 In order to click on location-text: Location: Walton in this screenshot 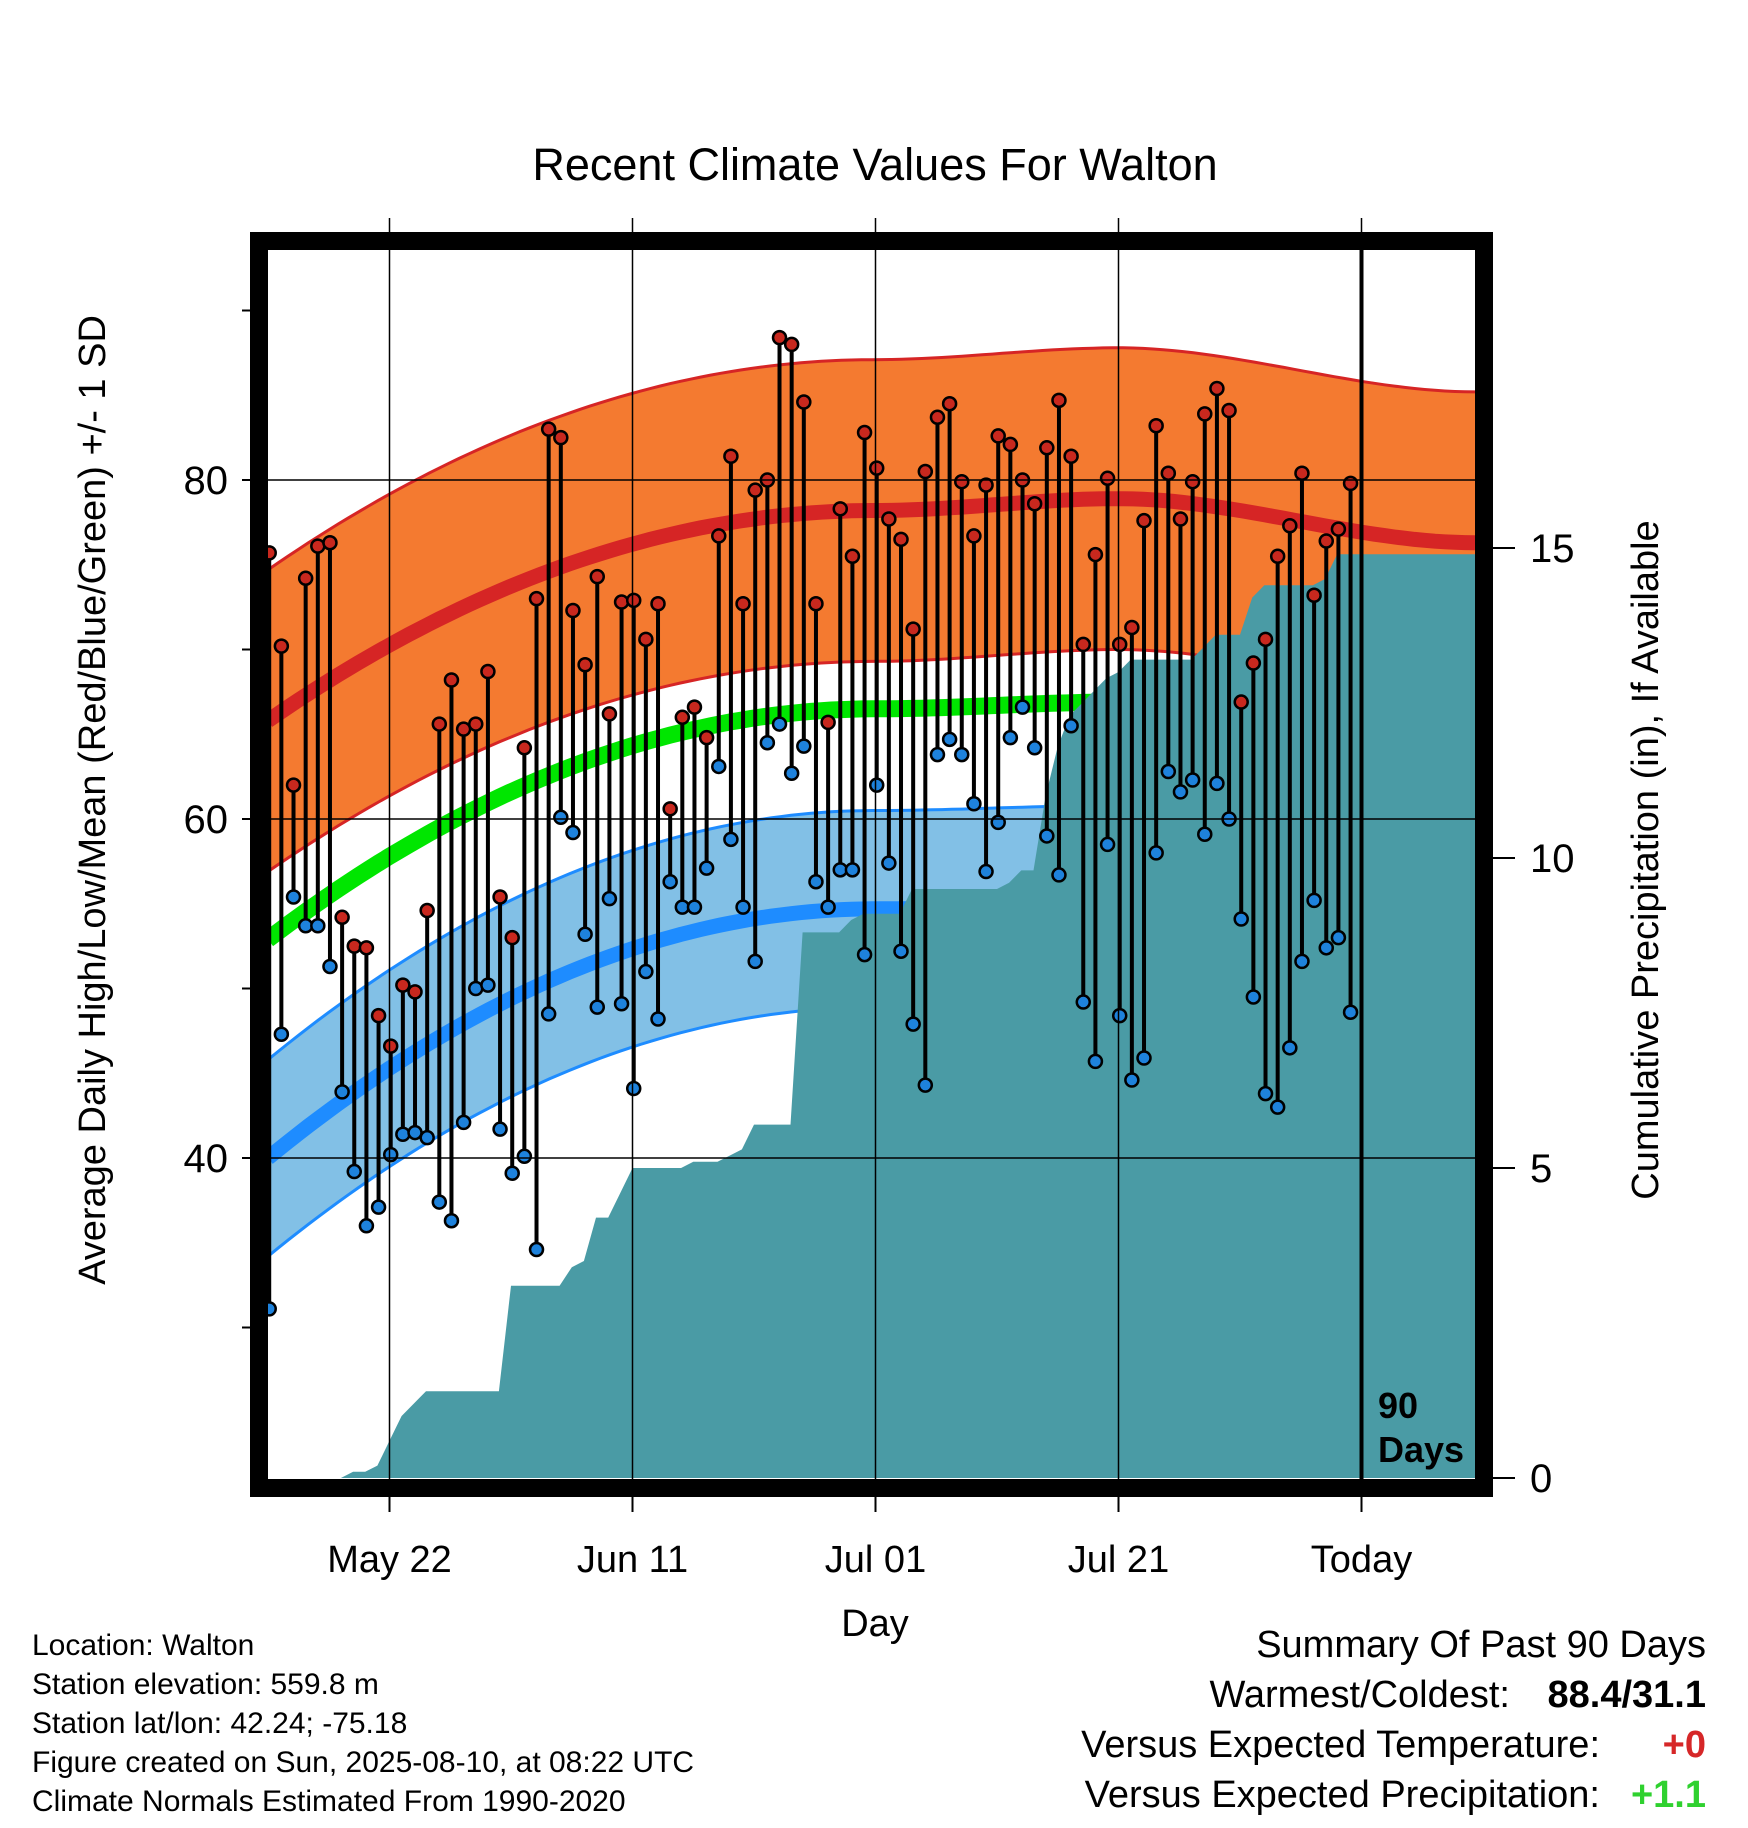, I will do `click(143, 1645)`.